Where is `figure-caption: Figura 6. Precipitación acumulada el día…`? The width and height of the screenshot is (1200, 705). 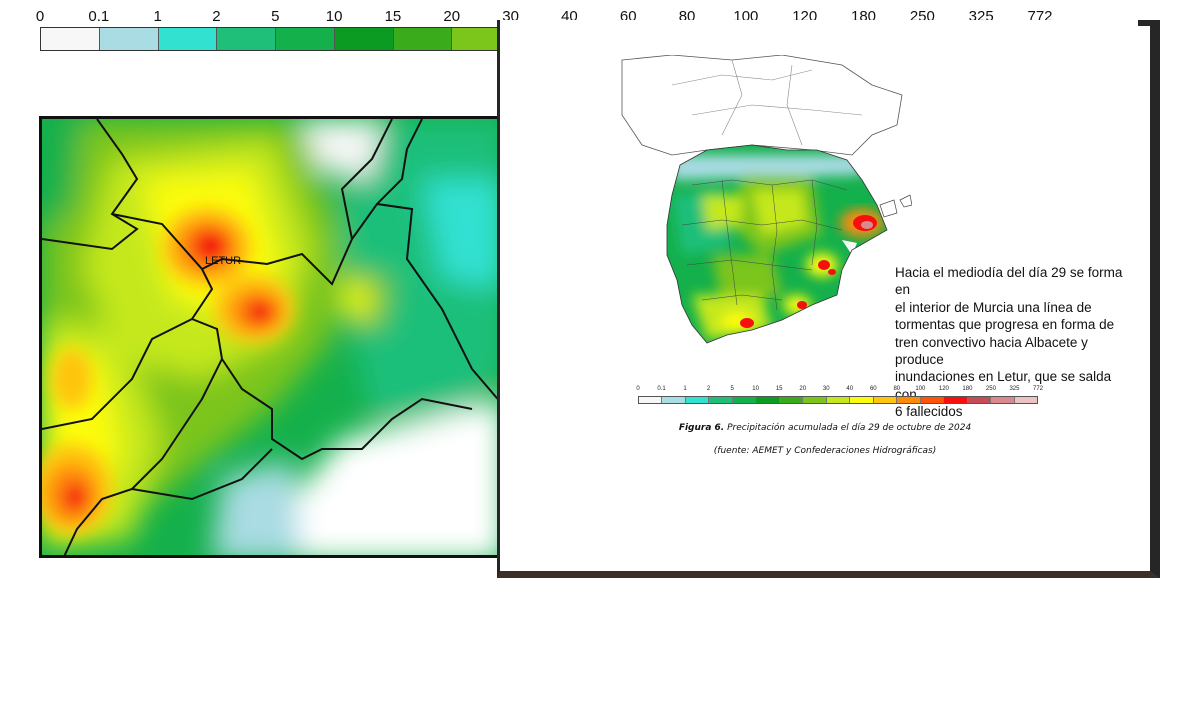 figure-caption: Figura 6. Precipitación acumulada el día… is located at coordinates (825, 428).